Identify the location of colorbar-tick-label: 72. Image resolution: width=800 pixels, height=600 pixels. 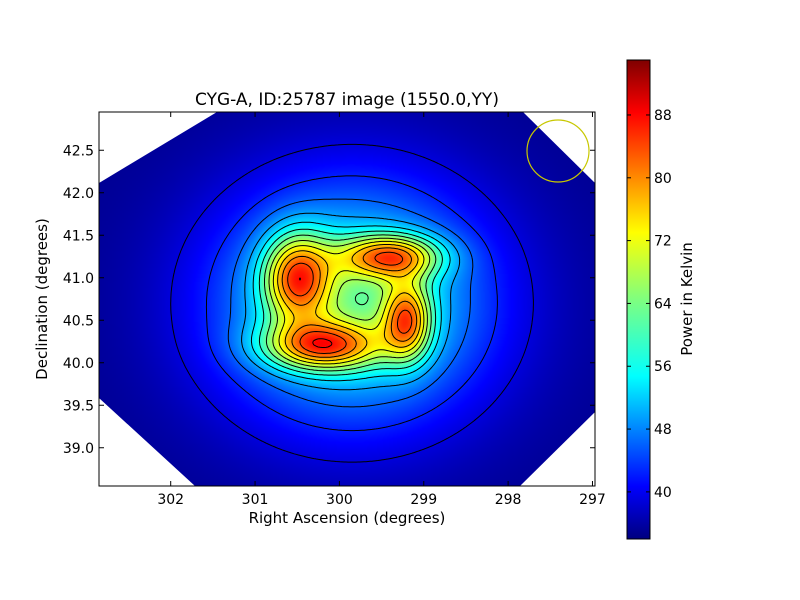
(663, 242).